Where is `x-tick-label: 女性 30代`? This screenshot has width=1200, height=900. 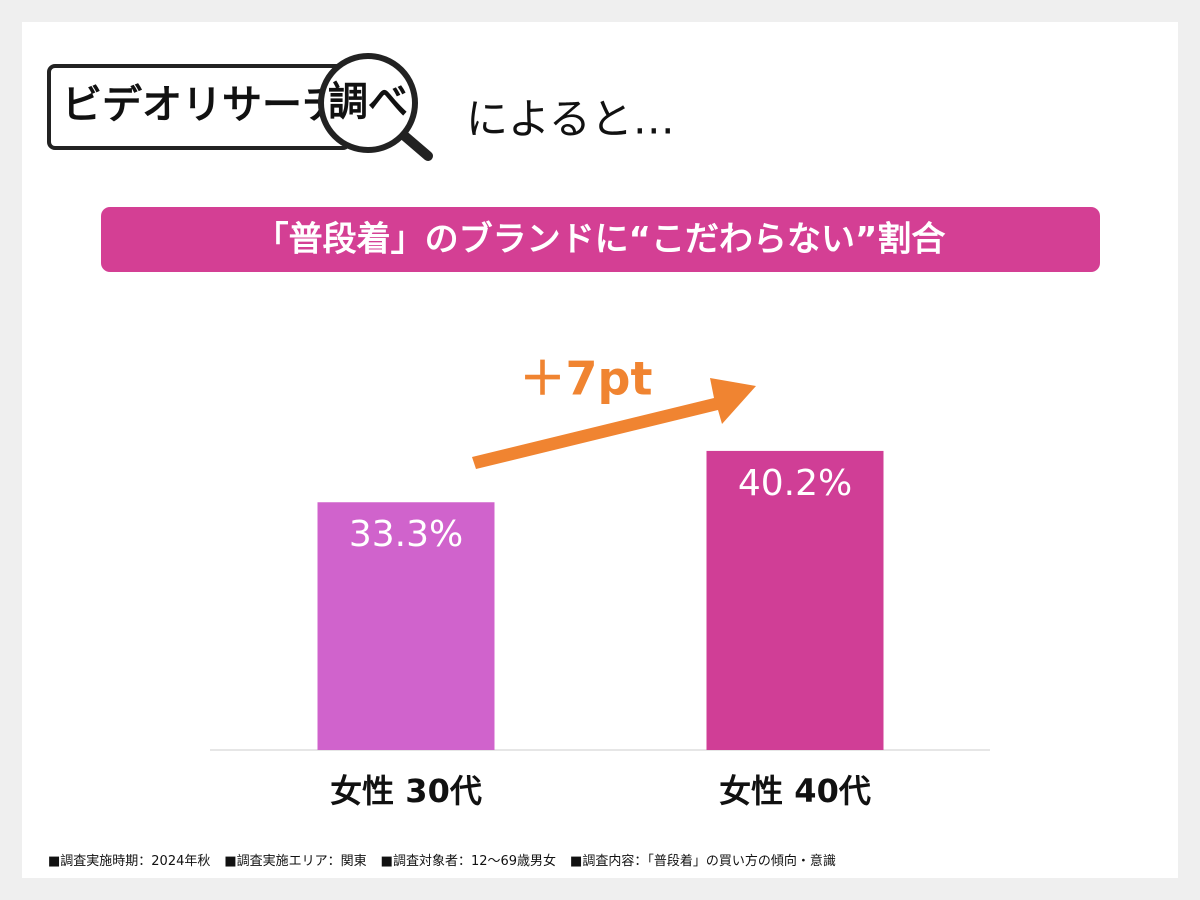
x-tick-label: 女性 30代 is located at coordinates (406, 791).